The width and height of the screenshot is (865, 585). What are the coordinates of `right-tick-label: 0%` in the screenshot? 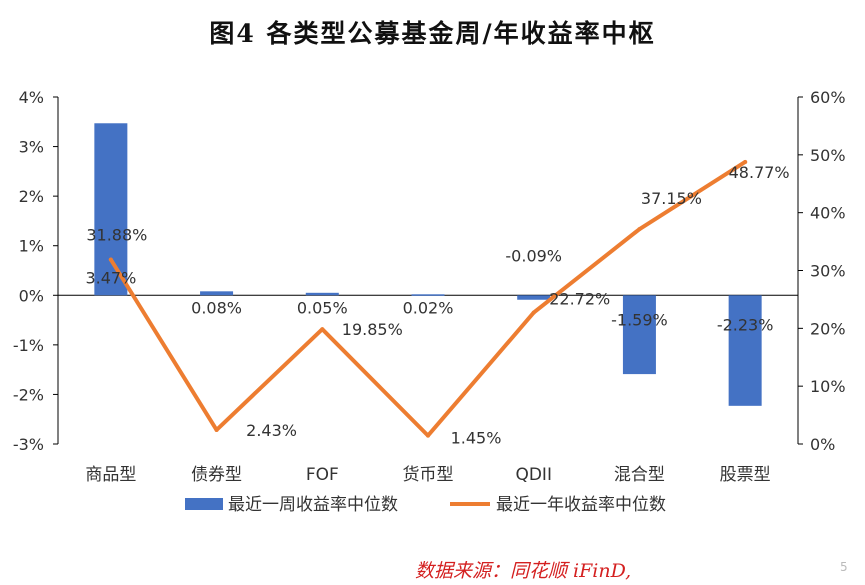 It's located at (822, 444).